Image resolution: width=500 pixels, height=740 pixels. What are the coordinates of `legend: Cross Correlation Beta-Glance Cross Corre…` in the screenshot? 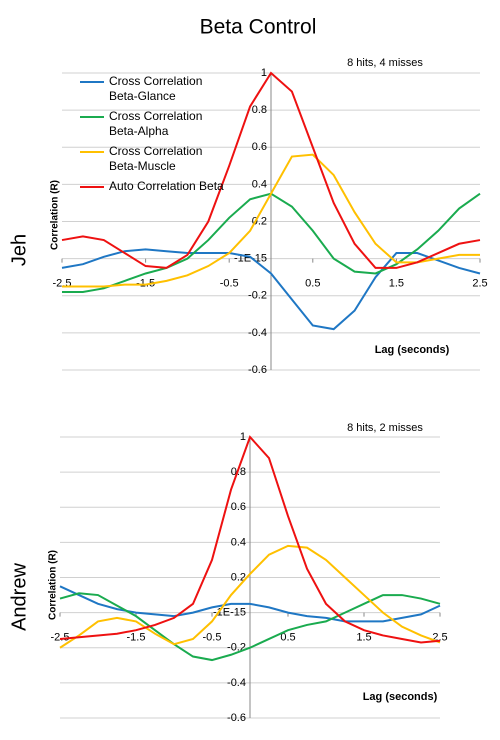 It's located at (160, 136).